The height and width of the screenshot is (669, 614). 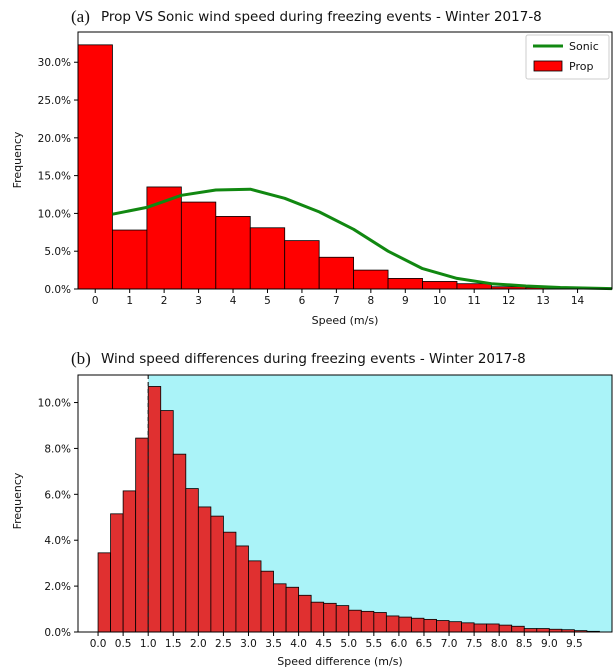 I want to click on panel-b-y-tick-label: 6.0%, so click(x=57, y=495).